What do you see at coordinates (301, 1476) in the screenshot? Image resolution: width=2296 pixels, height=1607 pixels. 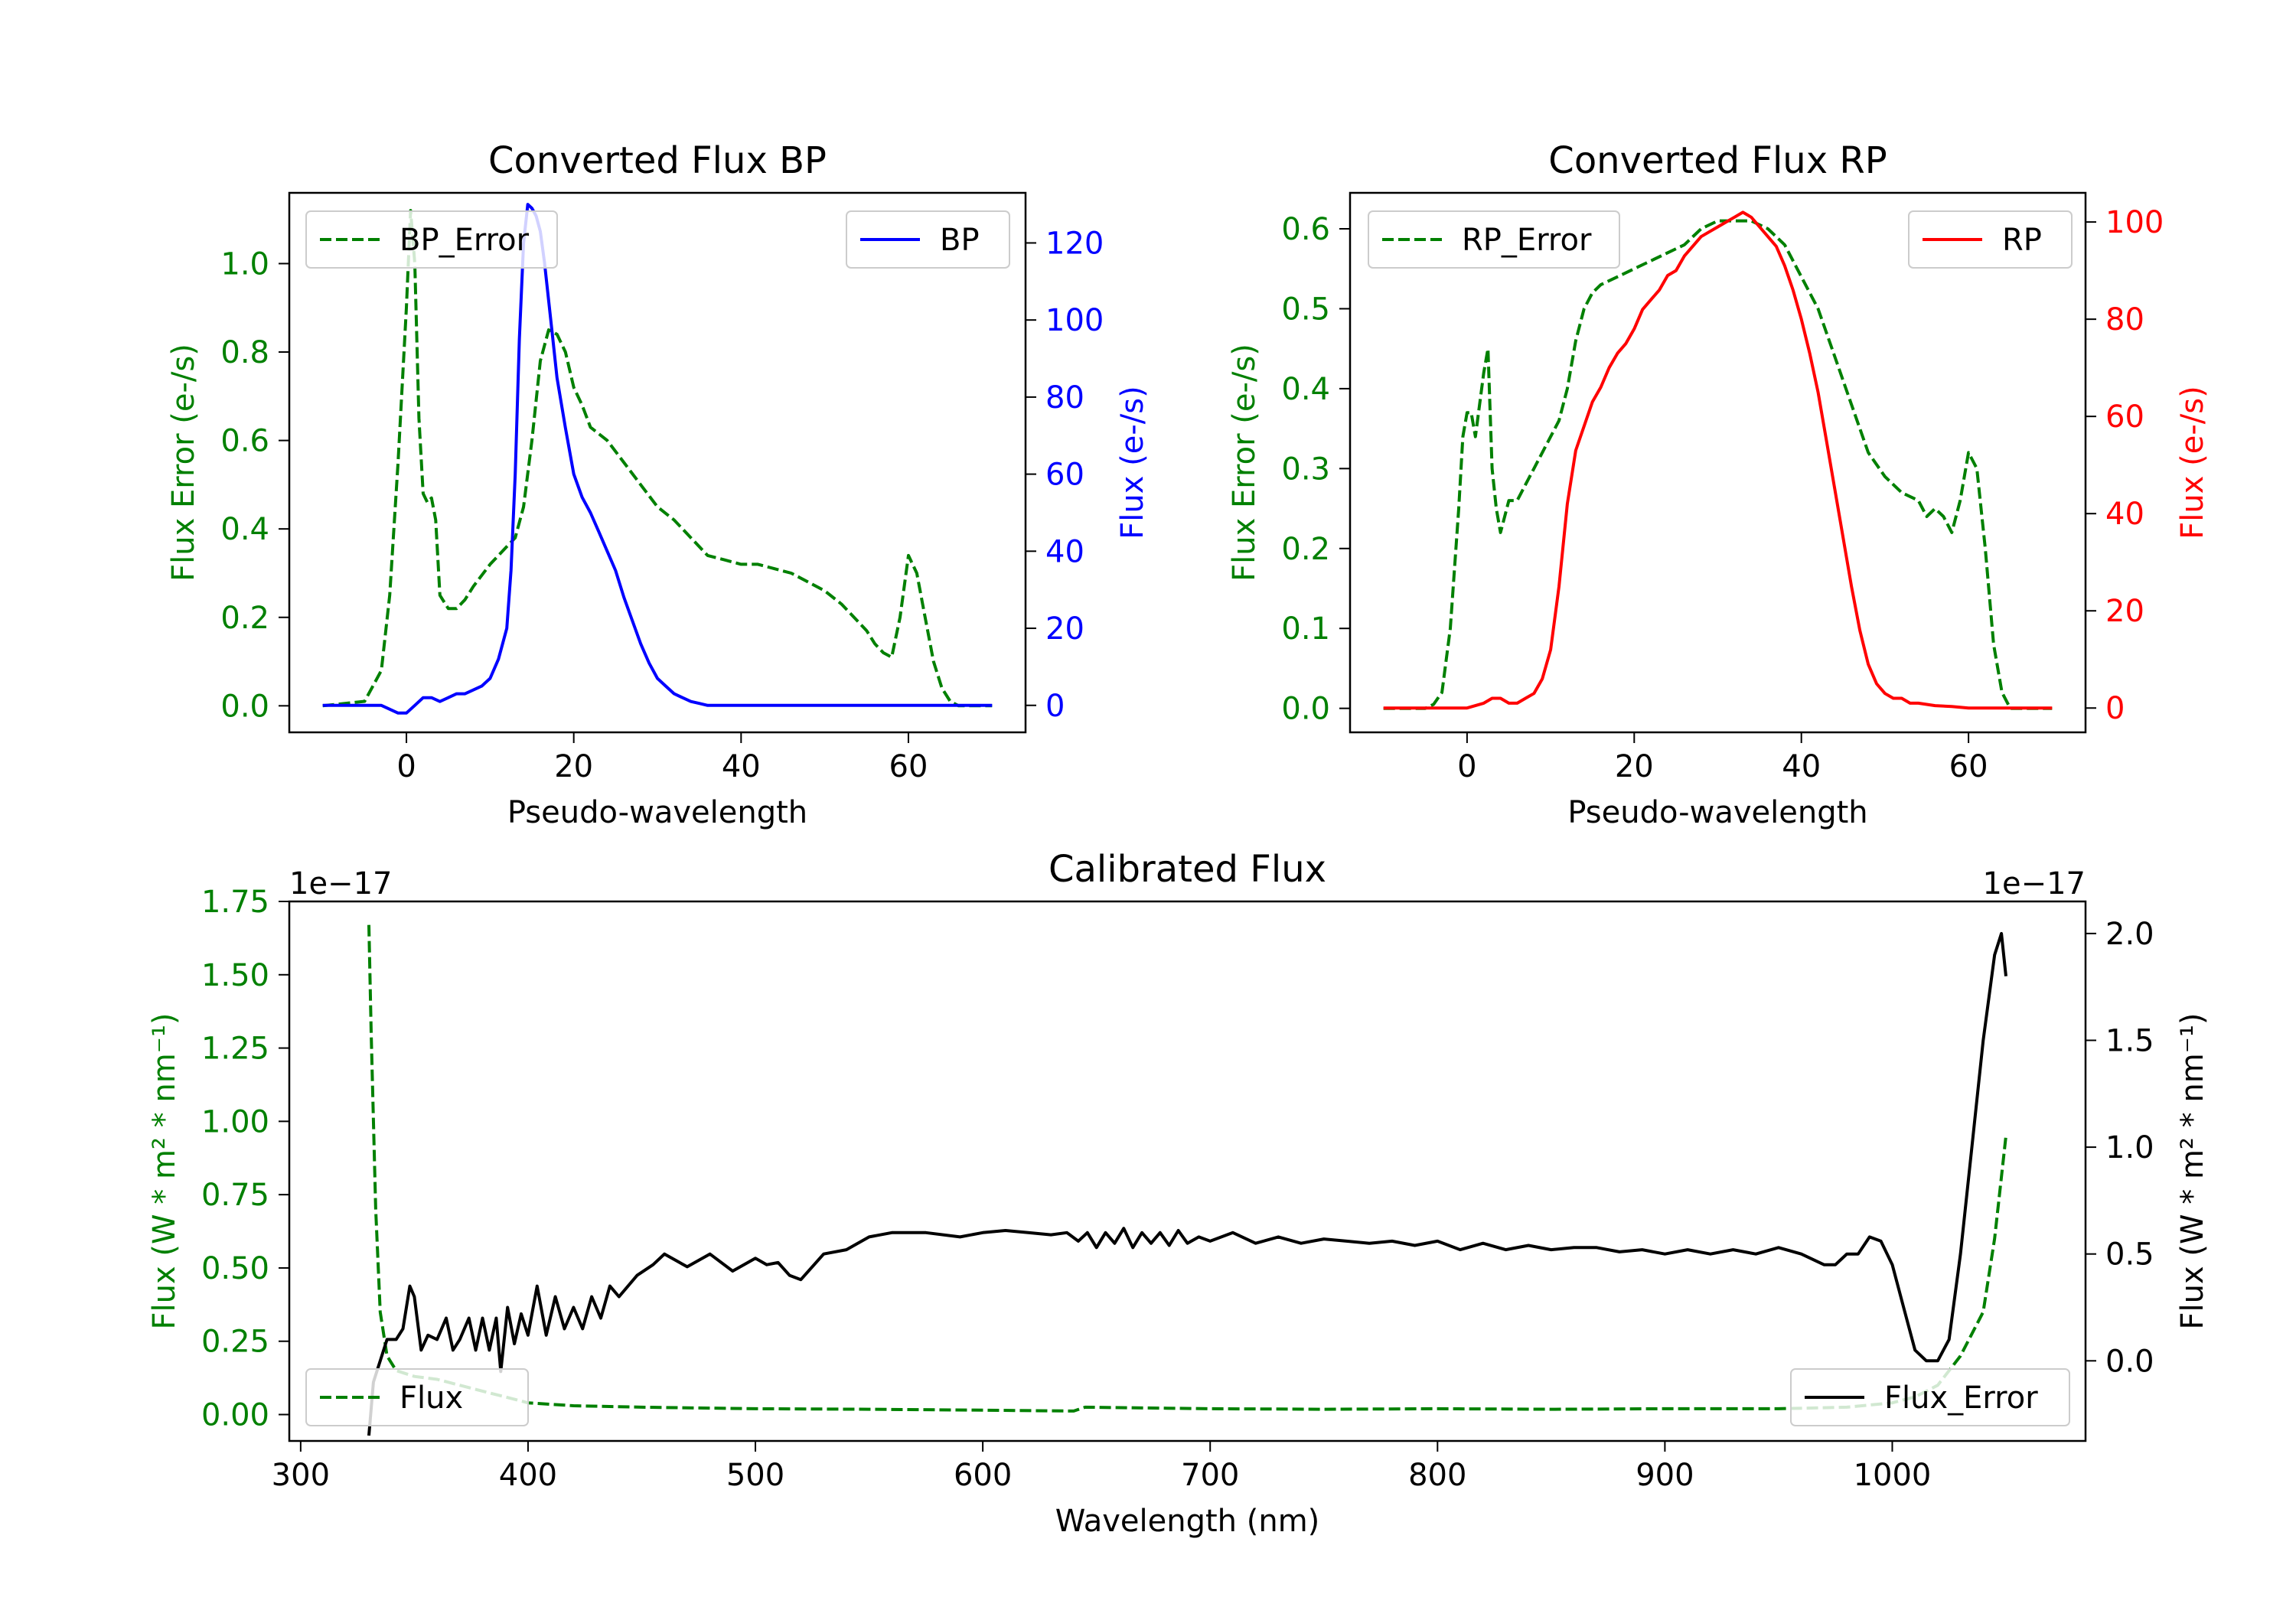 I see `x-tick-label: 300` at bounding box center [301, 1476].